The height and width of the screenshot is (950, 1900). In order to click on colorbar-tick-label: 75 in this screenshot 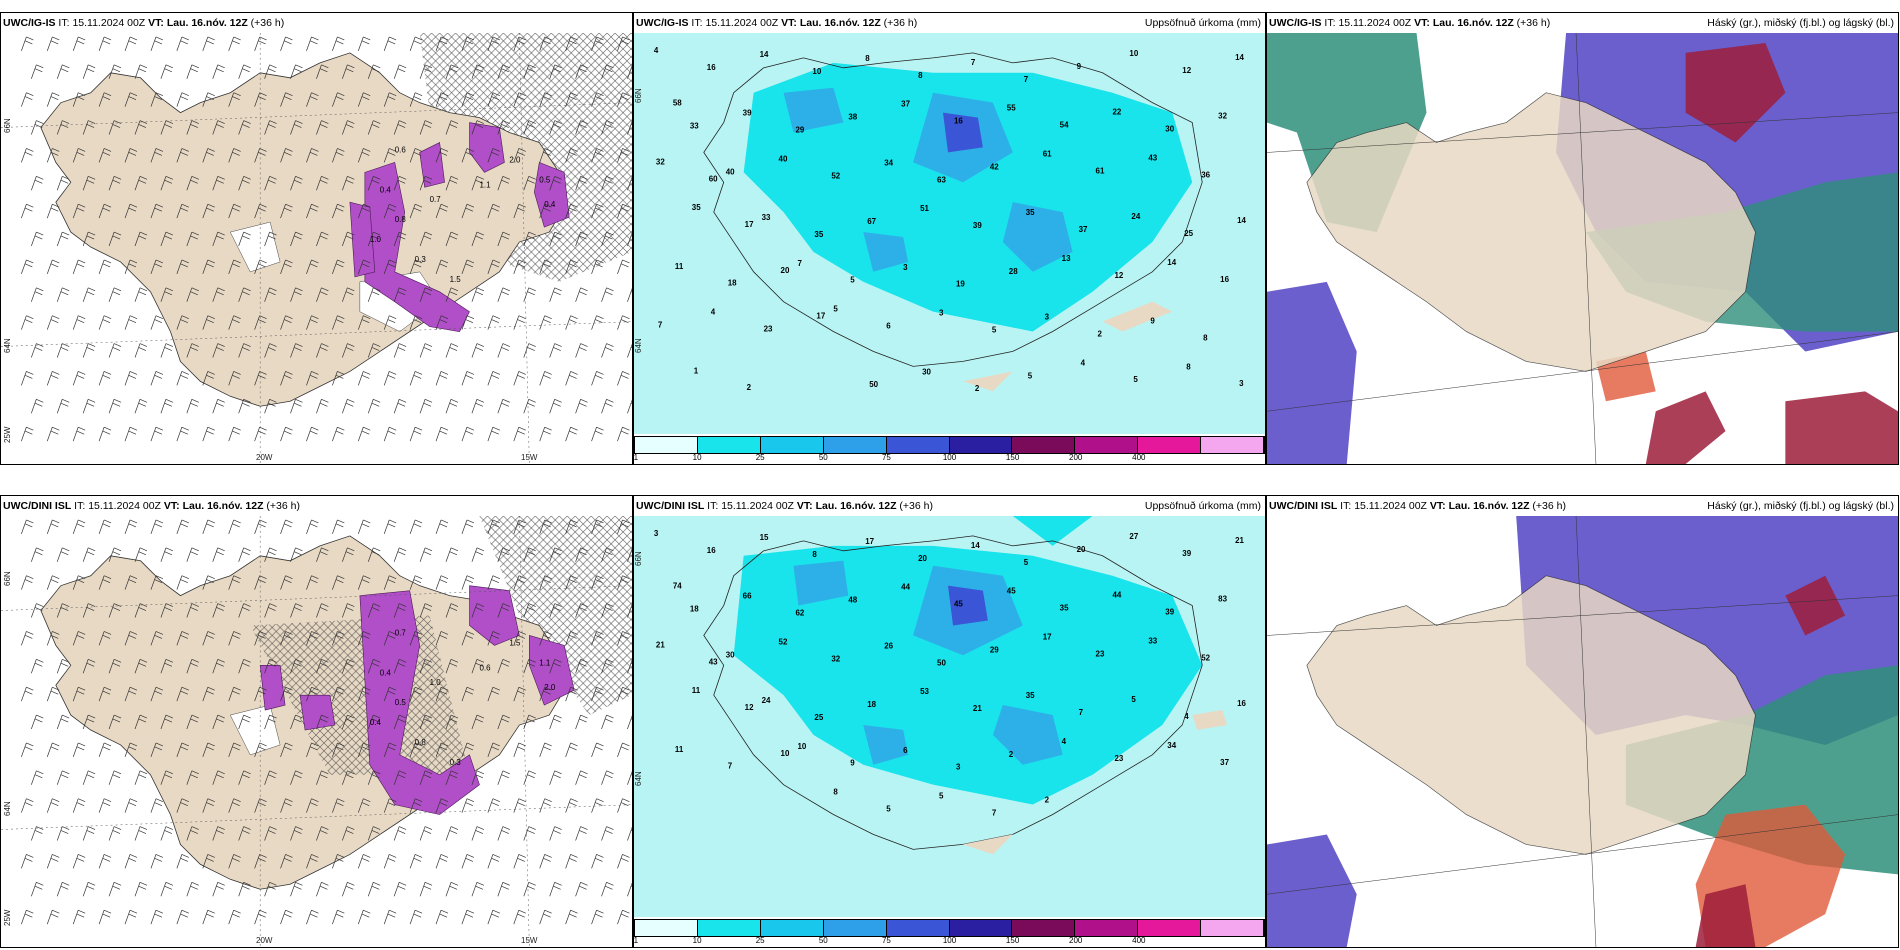, I will do `click(886, 940)`.